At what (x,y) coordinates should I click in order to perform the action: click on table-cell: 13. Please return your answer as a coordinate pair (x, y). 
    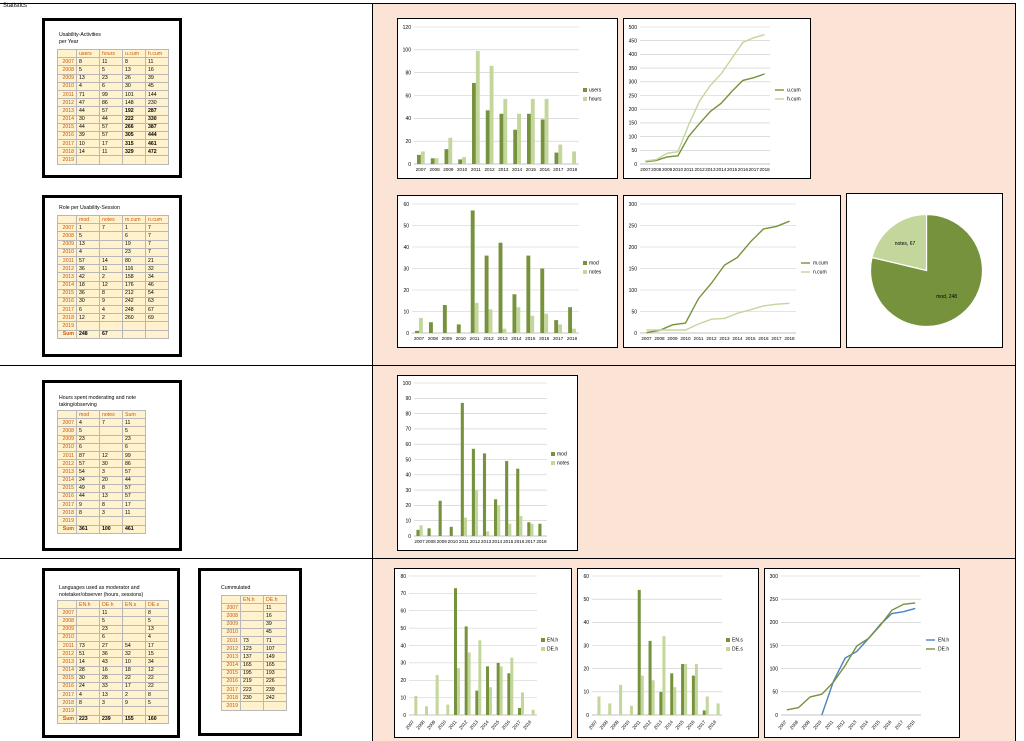
    Looking at the image, I should click on (157, 629).